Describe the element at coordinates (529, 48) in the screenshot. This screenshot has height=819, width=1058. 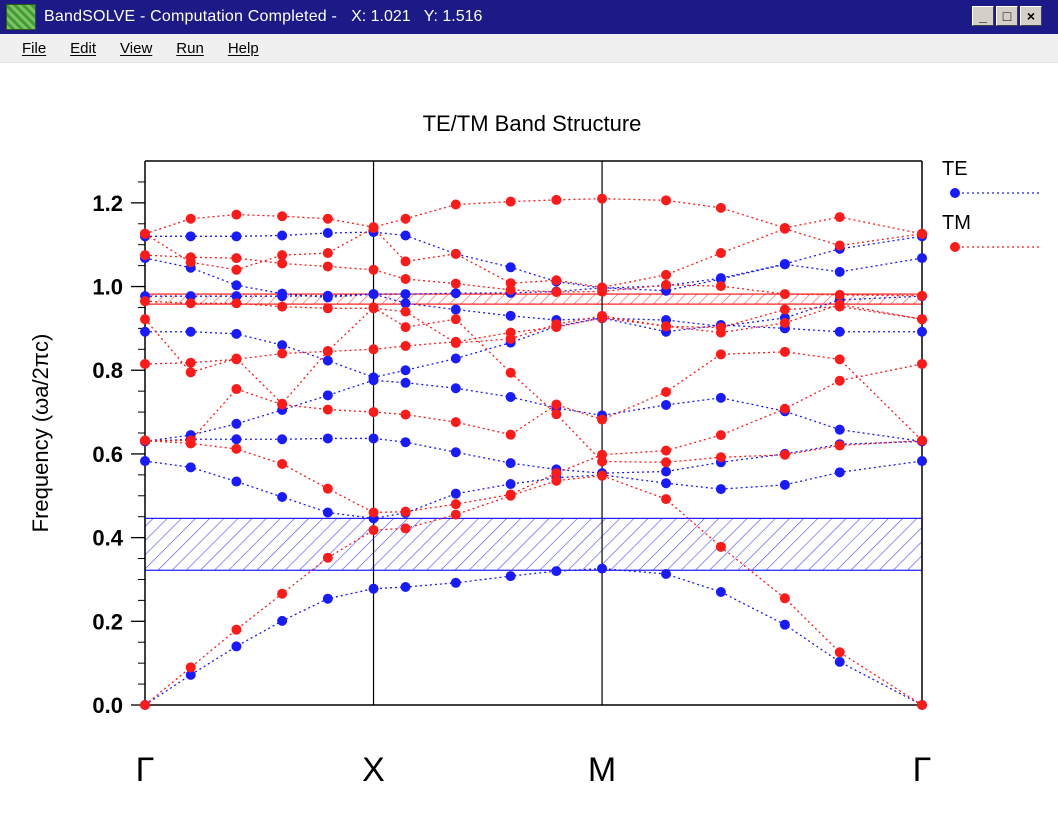
I see `menu-bar: File Edit View Run Help` at that location.